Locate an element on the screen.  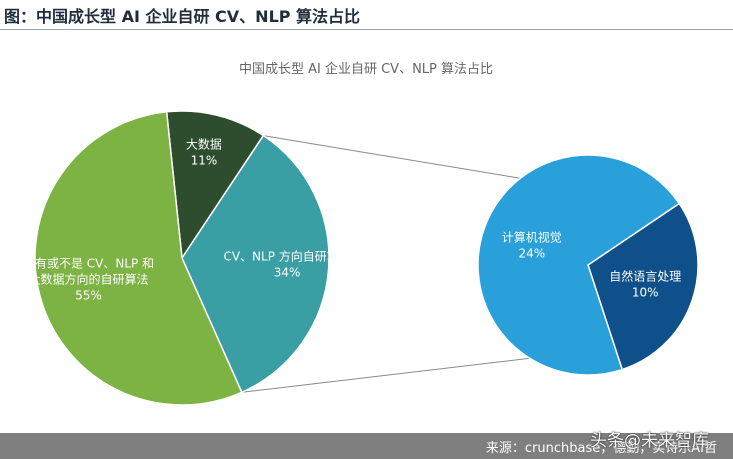
header-divider is located at coordinates (366, 29).